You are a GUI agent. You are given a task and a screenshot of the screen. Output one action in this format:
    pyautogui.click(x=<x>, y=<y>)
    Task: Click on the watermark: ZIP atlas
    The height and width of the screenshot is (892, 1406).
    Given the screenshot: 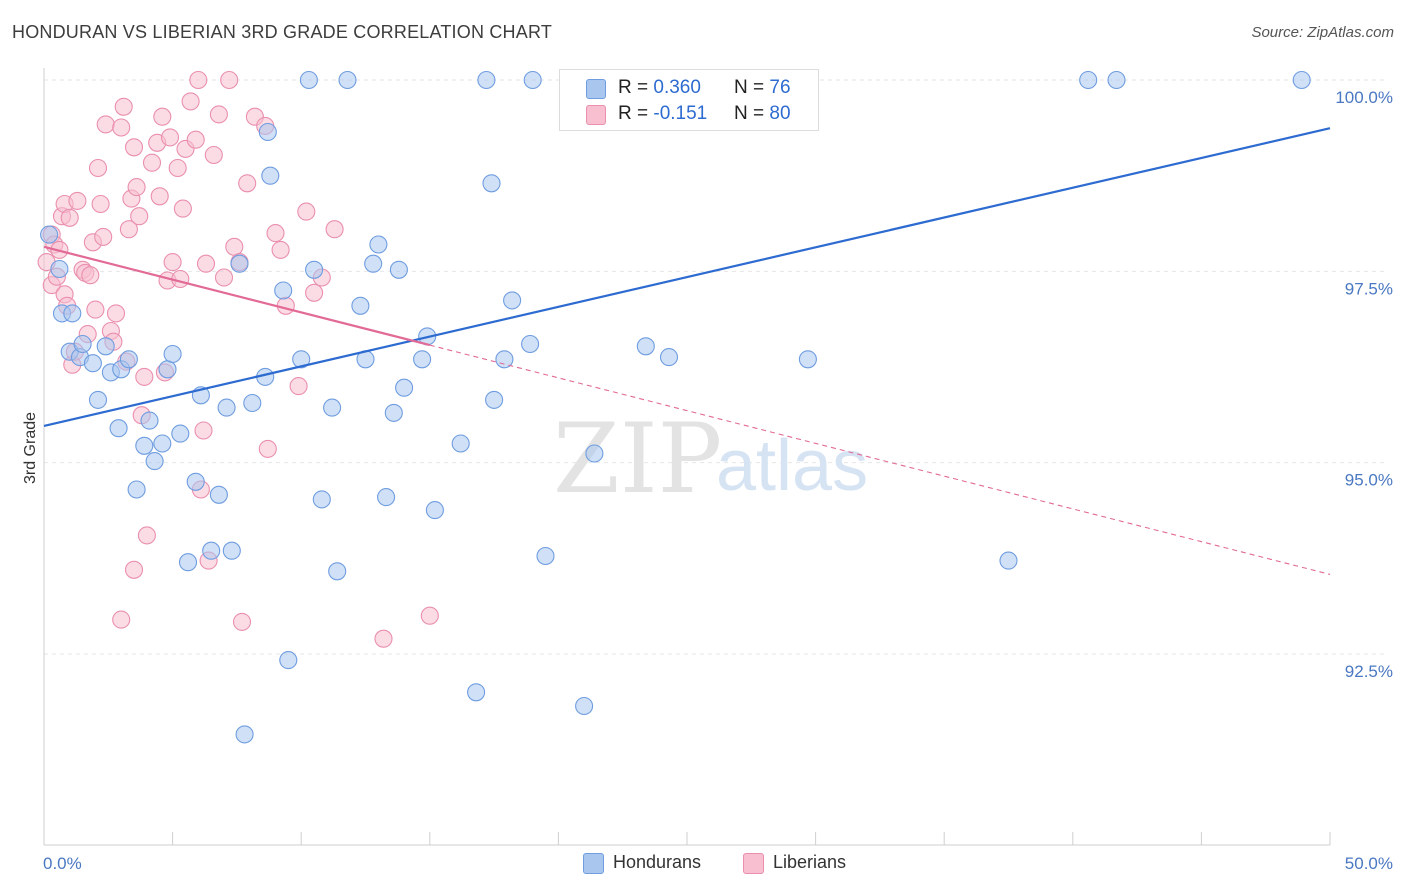 What is the action you would take?
    pyautogui.click(x=710, y=459)
    